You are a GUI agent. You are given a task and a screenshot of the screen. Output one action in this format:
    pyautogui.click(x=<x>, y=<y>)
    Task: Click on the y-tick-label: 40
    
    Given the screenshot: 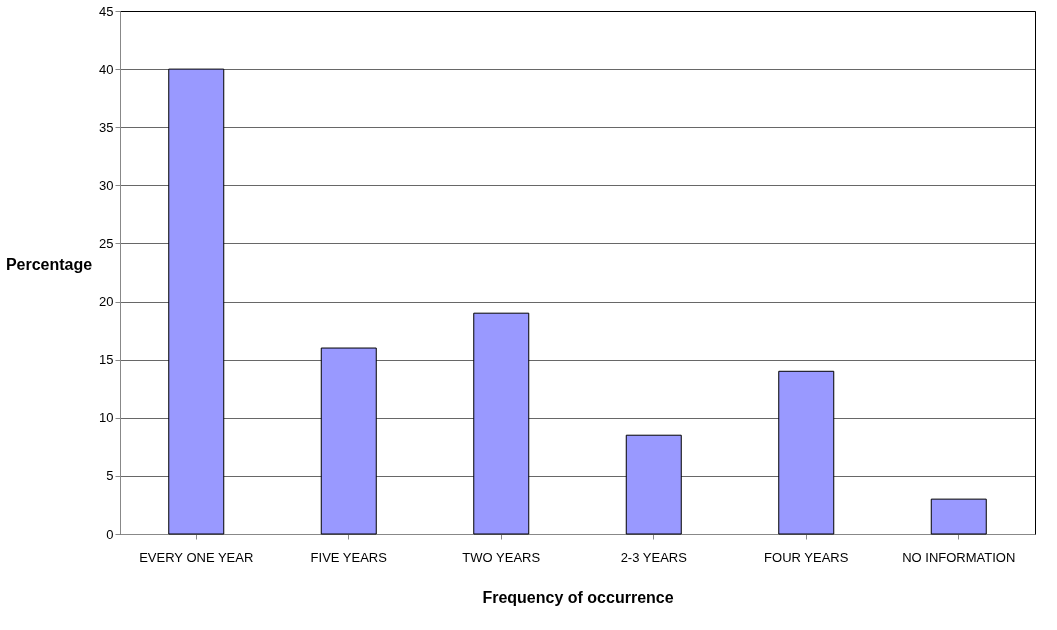 What is the action you would take?
    pyautogui.click(x=106, y=69)
    